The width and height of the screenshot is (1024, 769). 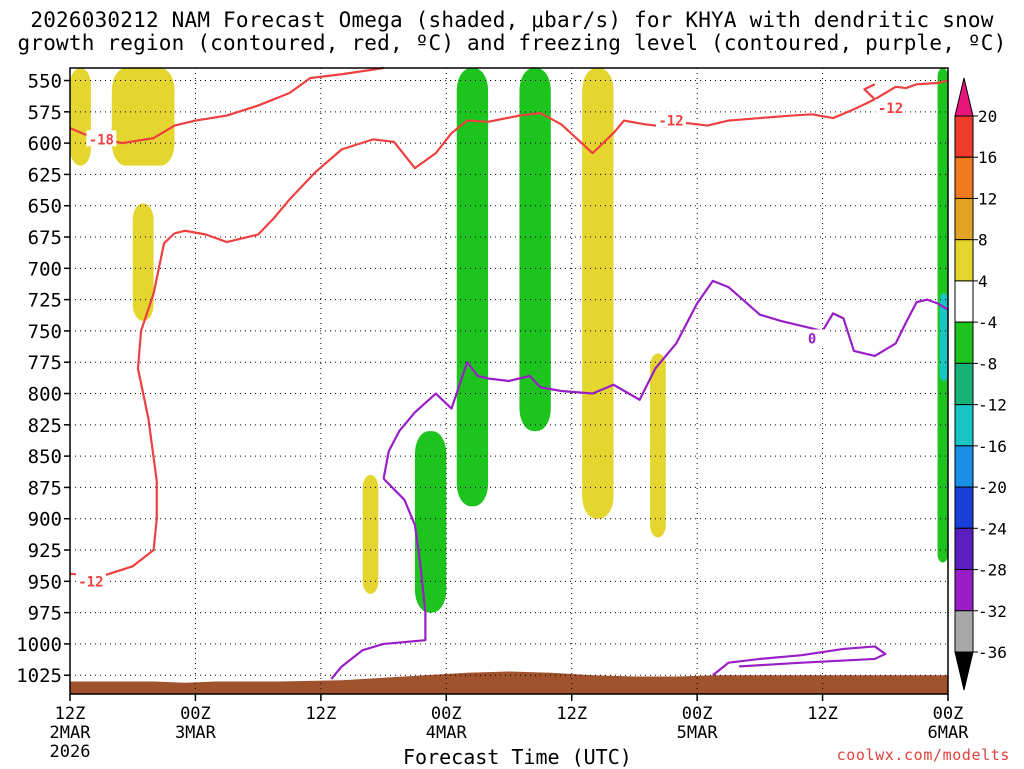 What do you see at coordinates (983, 240) in the screenshot?
I see `colorbar-label: 8` at bounding box center [983, 240].